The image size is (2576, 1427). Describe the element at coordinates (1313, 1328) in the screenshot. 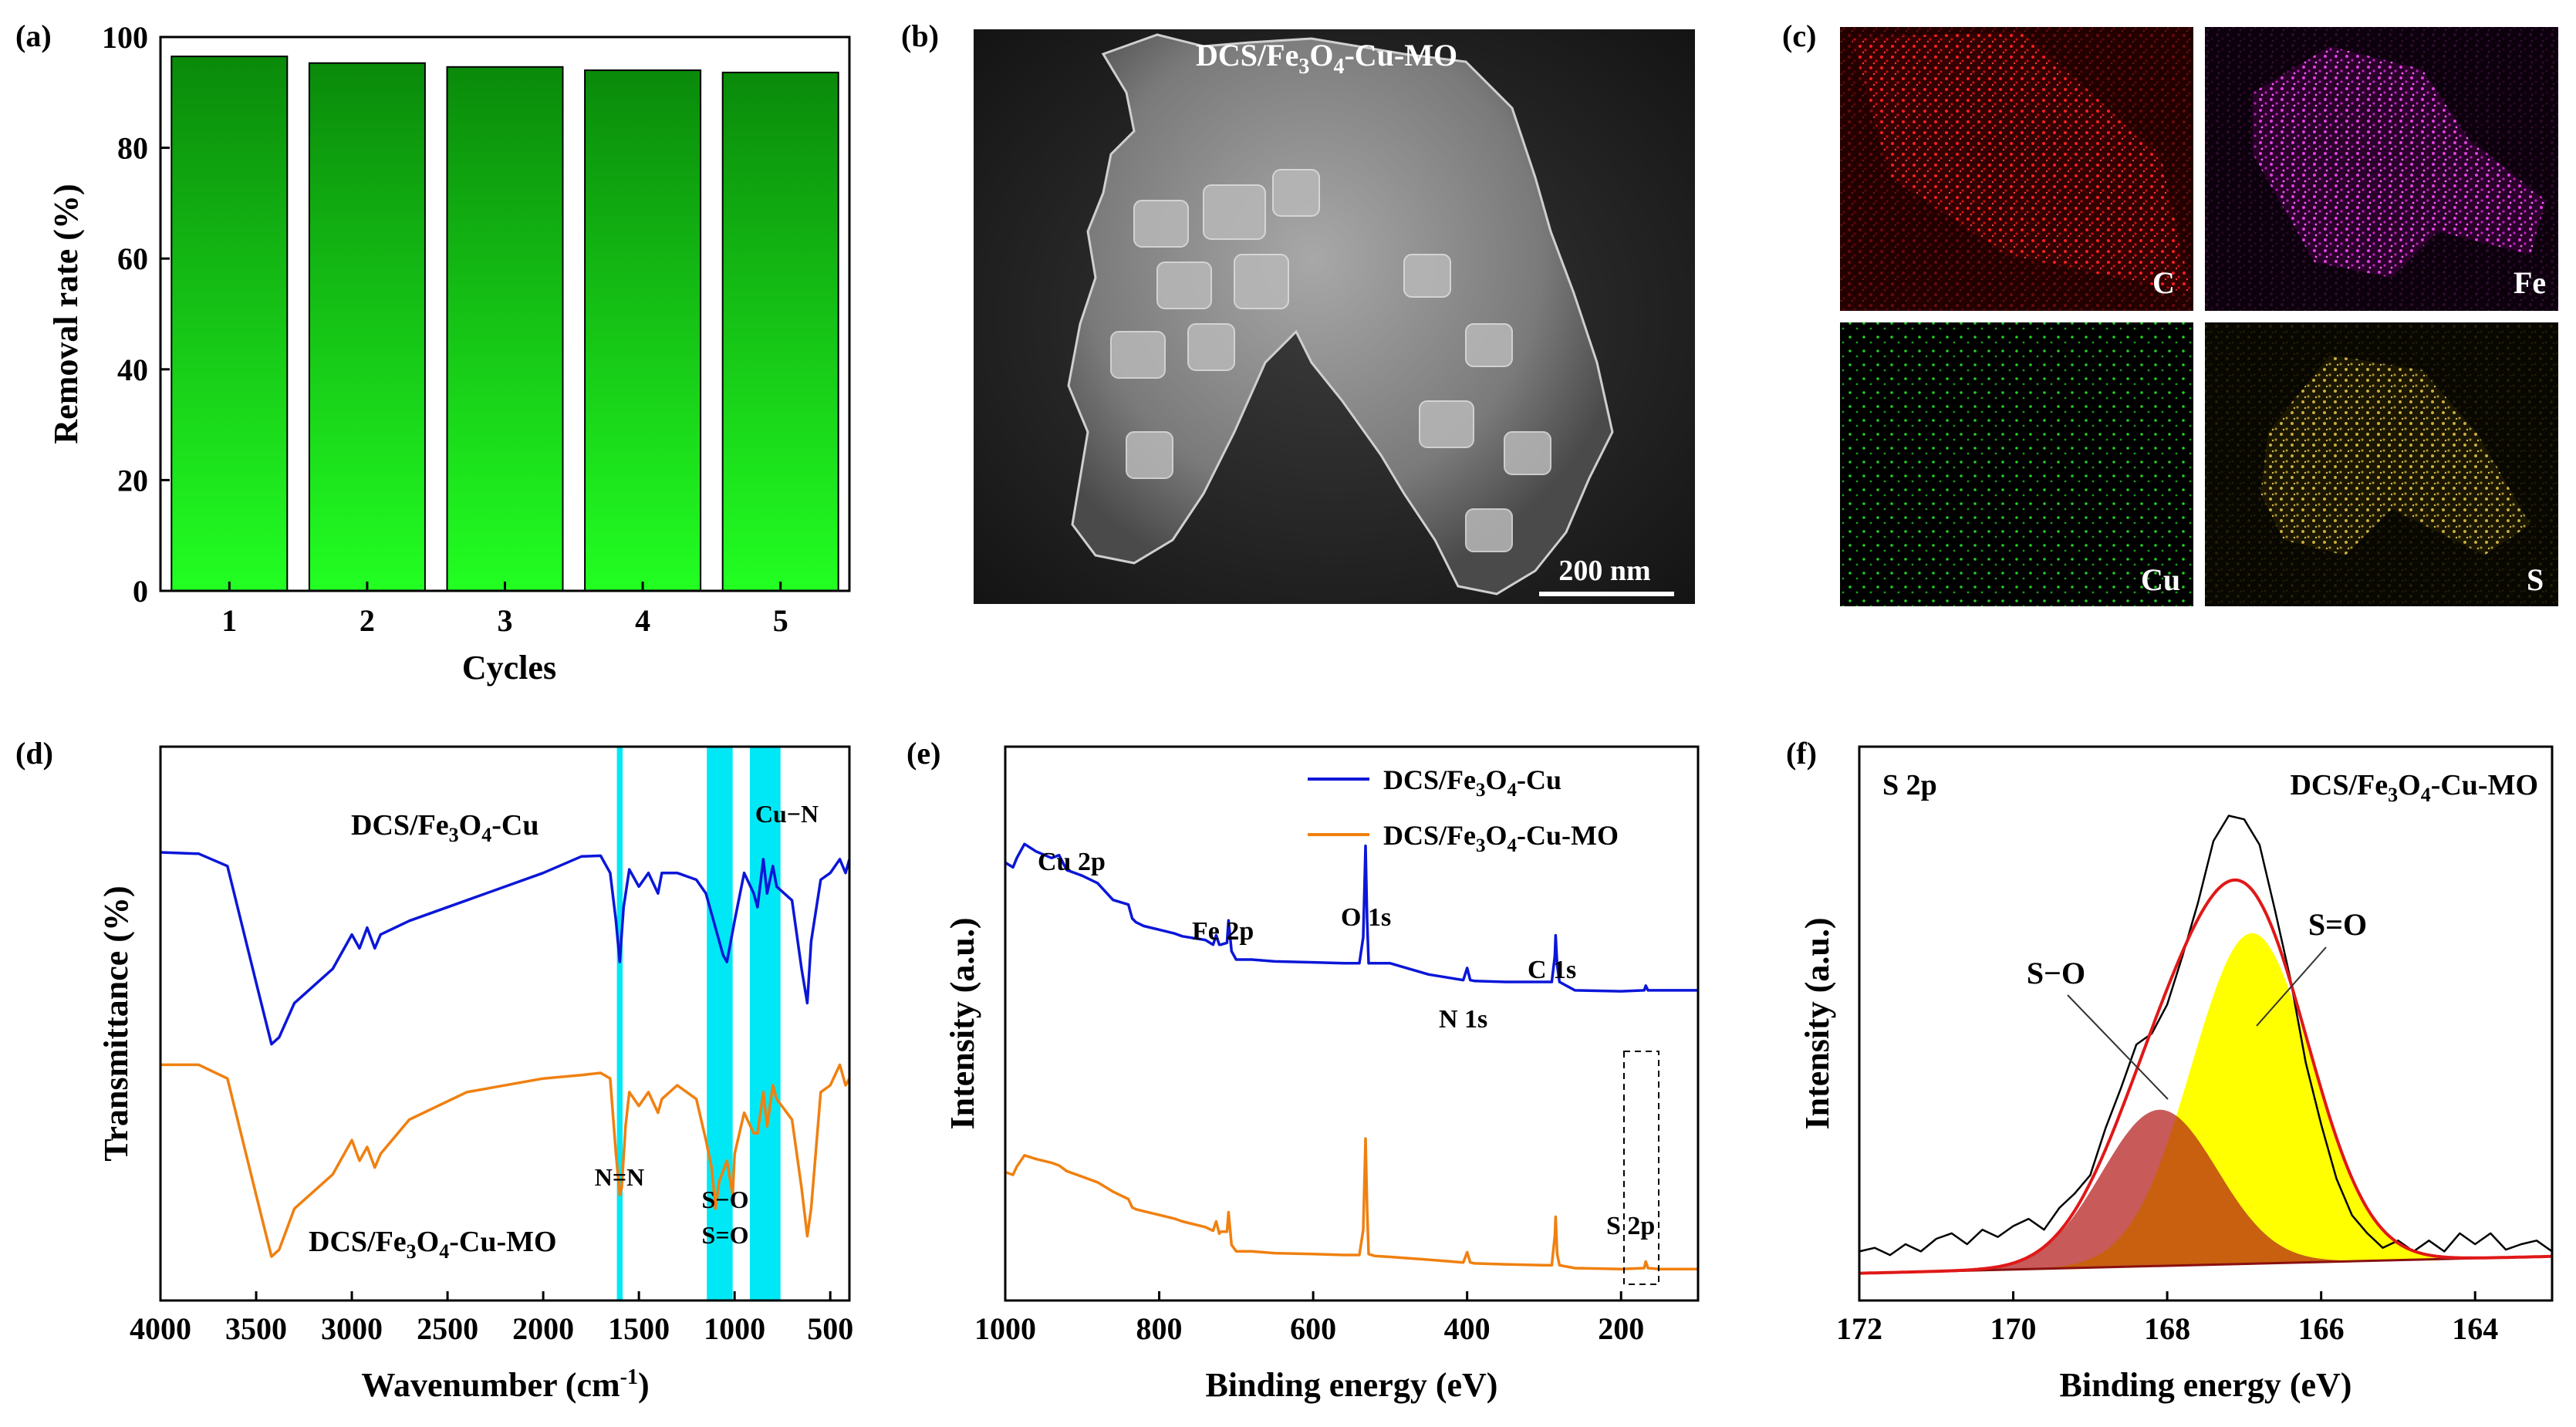

I see `e-xtick-label: 600` at that location.